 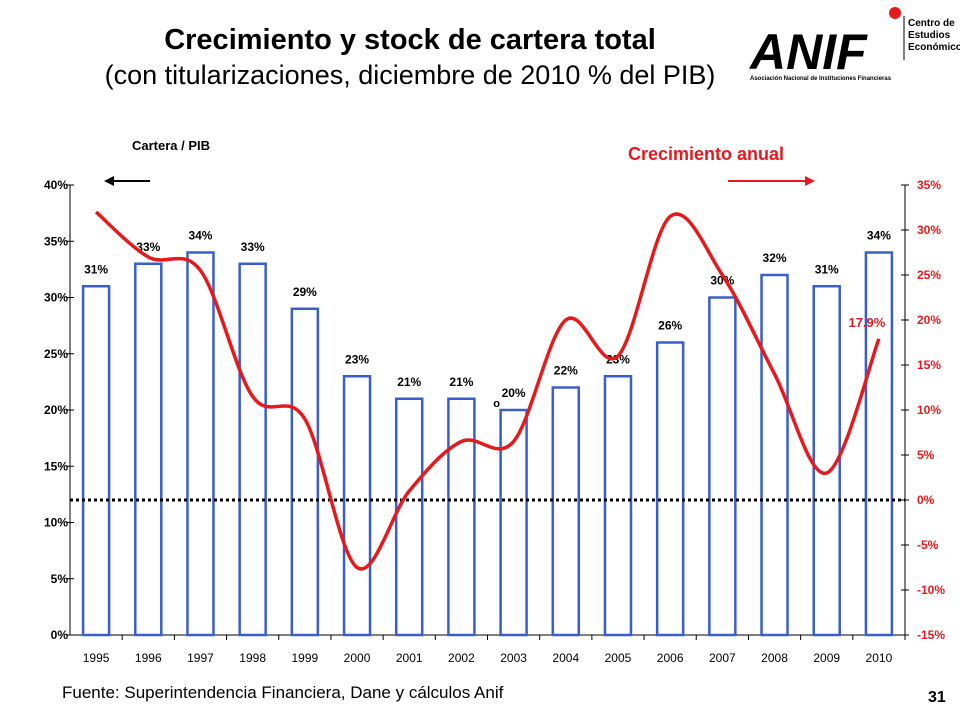 I want to click on right-tick-label: -15%, so click(x=931, y=635).